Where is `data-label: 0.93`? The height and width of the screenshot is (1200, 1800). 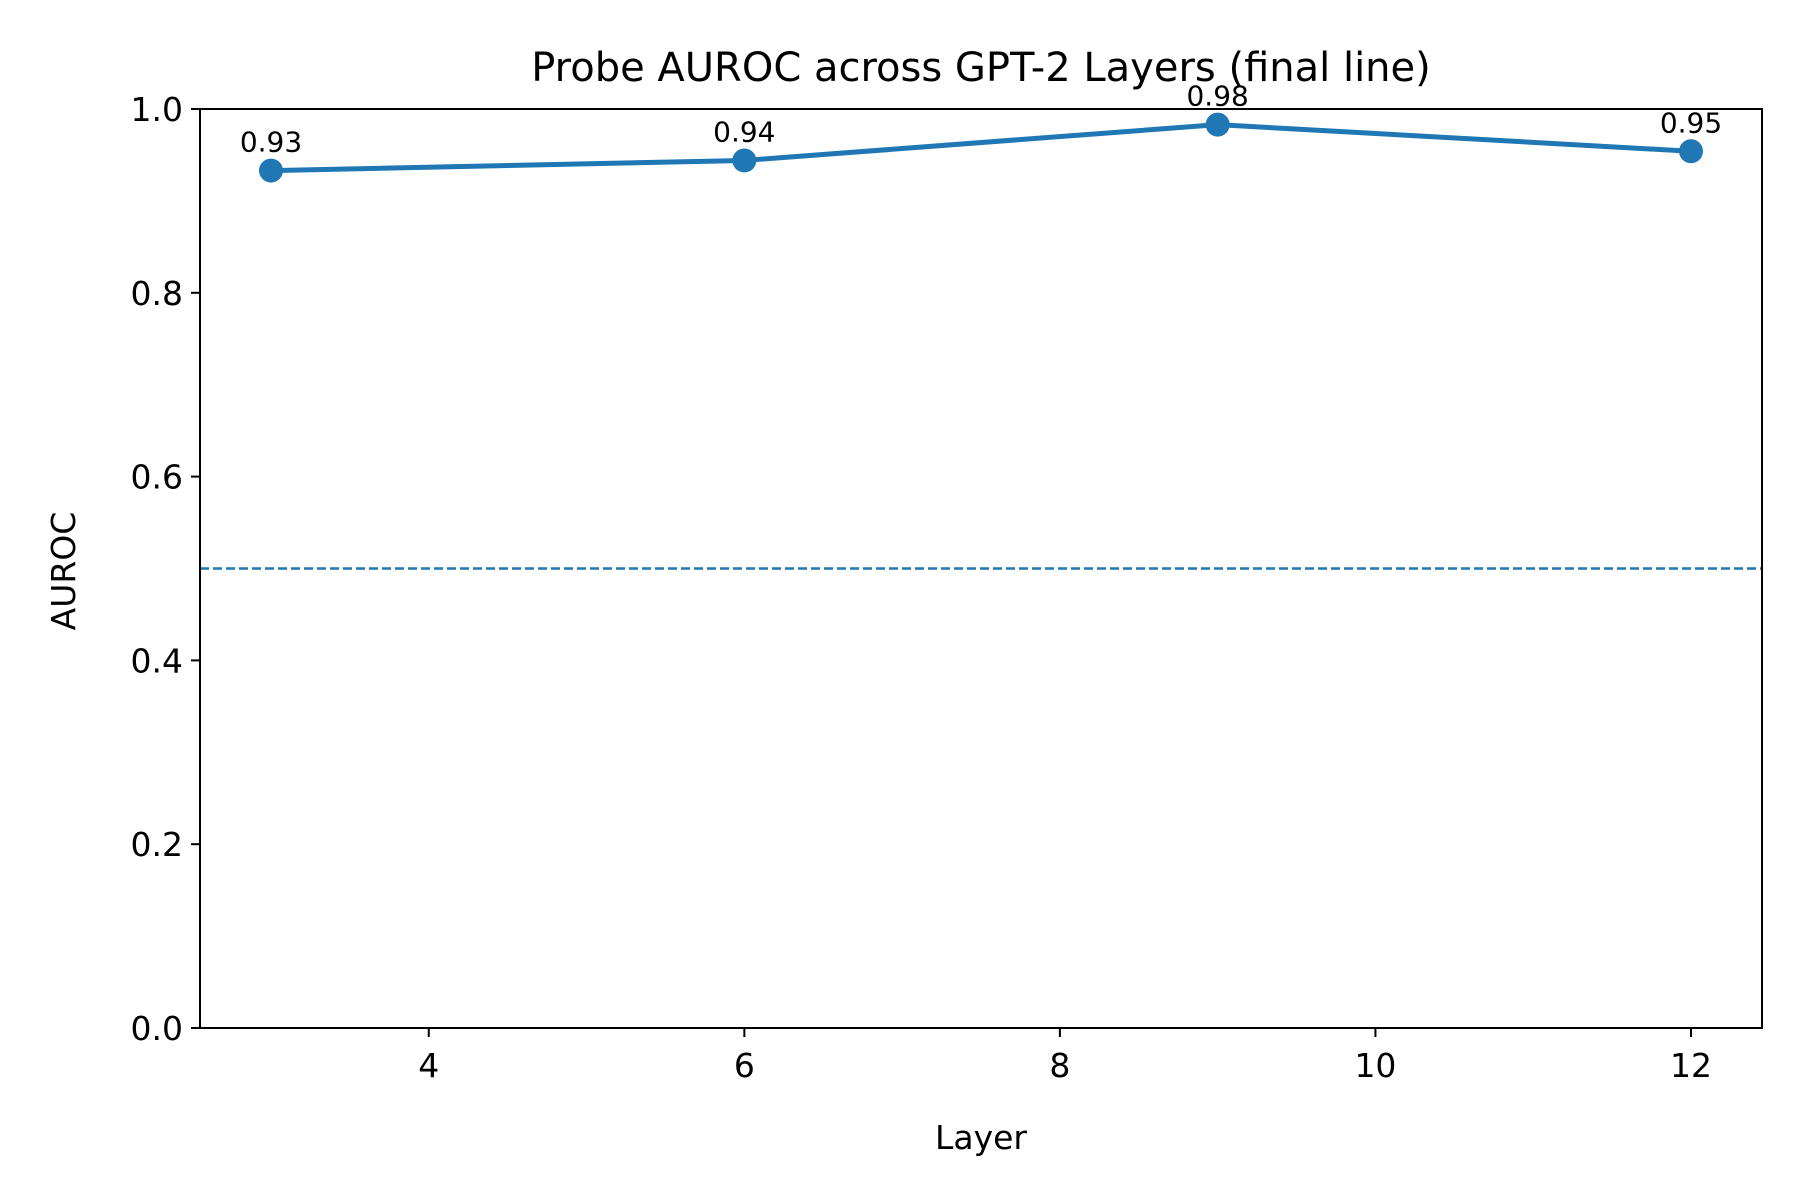 data-label: 0.93 is located at coordinates (271, 142).